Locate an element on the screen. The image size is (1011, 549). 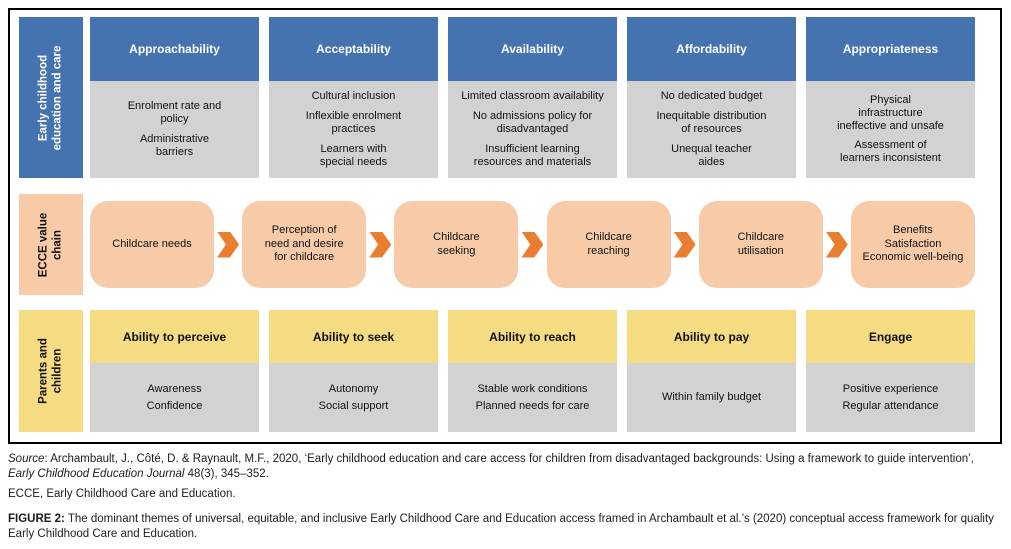
cell-item: Within family budget is located at coordinates (711, 397).